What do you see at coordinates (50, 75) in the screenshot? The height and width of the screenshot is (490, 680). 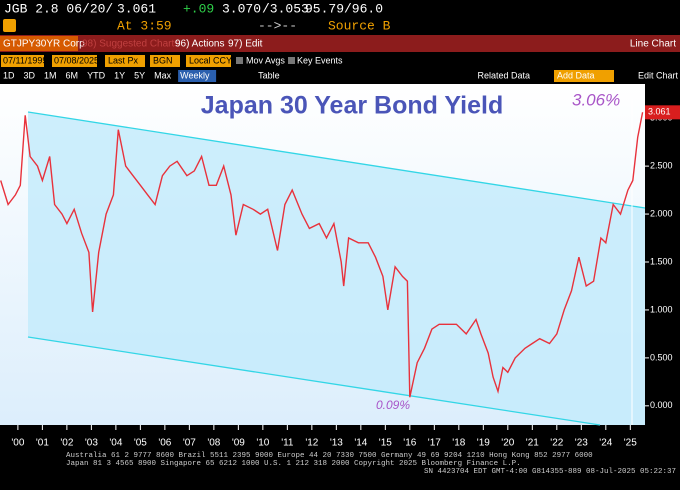 I see `period-button: 1M` at bounding box center [50, 75].